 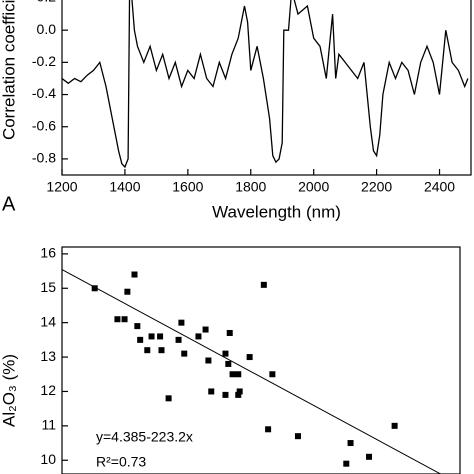 What do you see at coordinates (47, 2) in the screenshot?
I see `y-tick-label: 0.2` at bounding box center [47, 2].